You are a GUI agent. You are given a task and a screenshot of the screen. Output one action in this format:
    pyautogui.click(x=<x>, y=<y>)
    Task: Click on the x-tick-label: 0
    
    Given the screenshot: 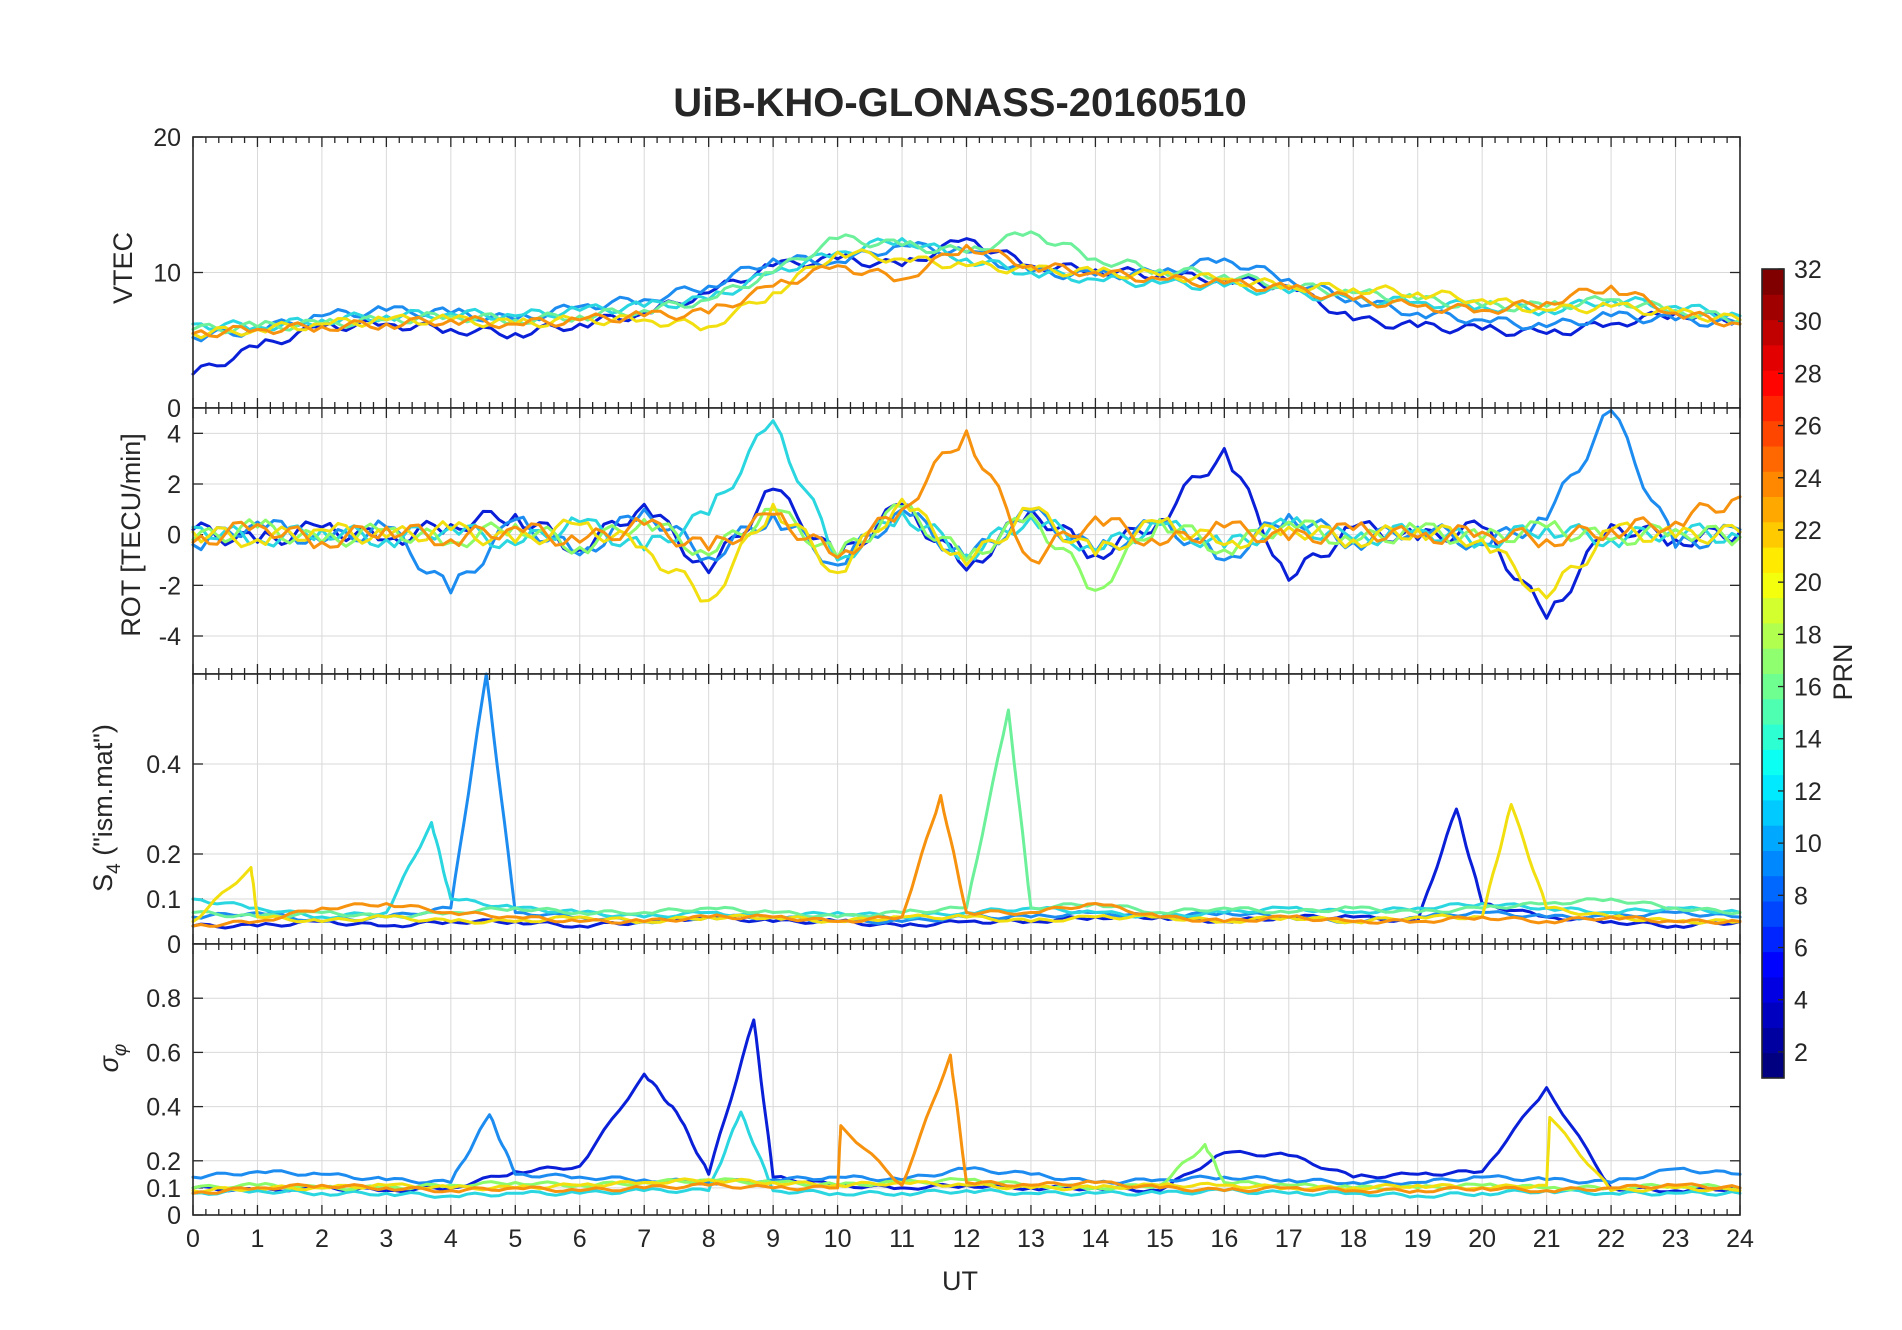 What is the action you would take?
    pyautogui.click(x=193, y=1239)
    